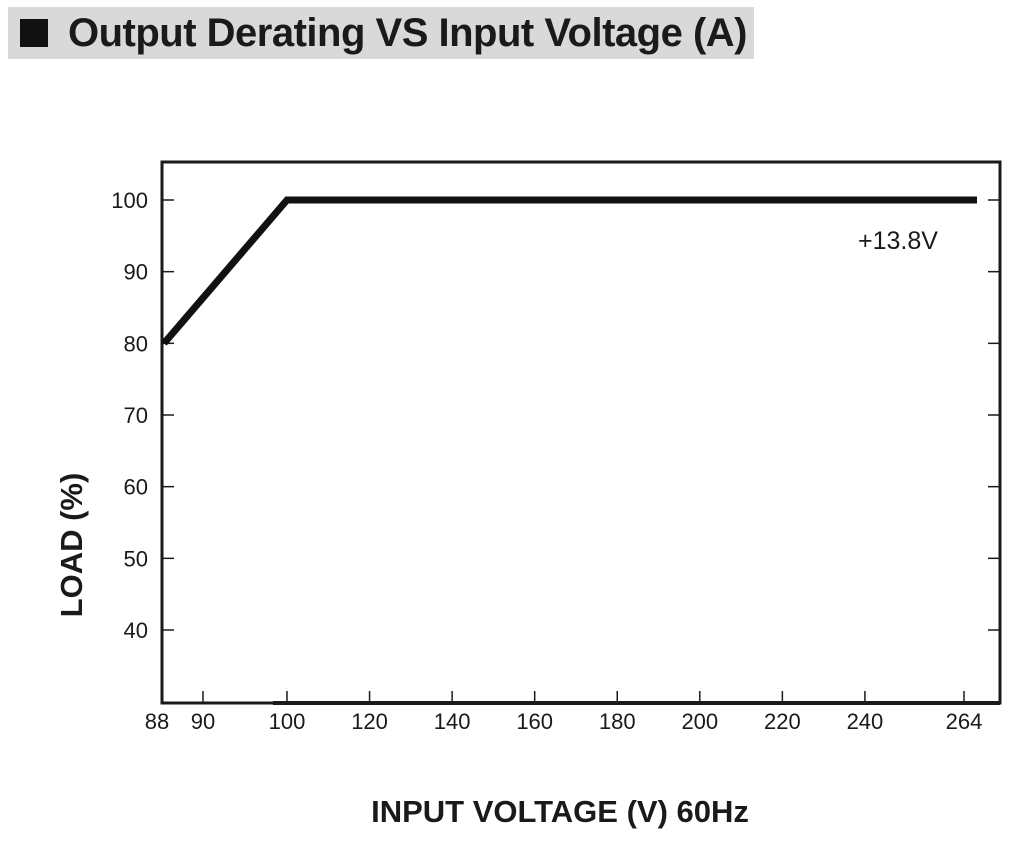  I want to click on x-tick-label: 160, so click(534, 721).